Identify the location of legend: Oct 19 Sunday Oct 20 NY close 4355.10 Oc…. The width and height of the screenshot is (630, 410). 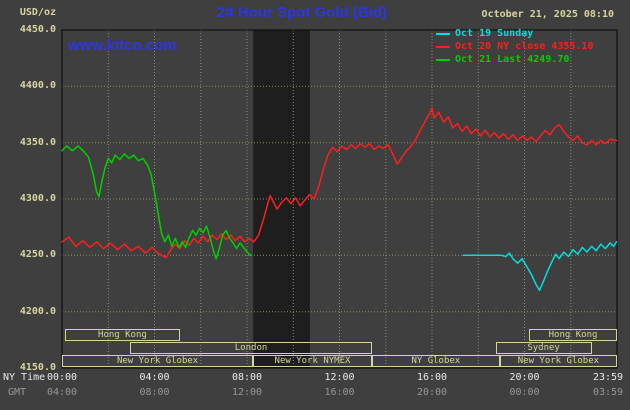
(514, 46).